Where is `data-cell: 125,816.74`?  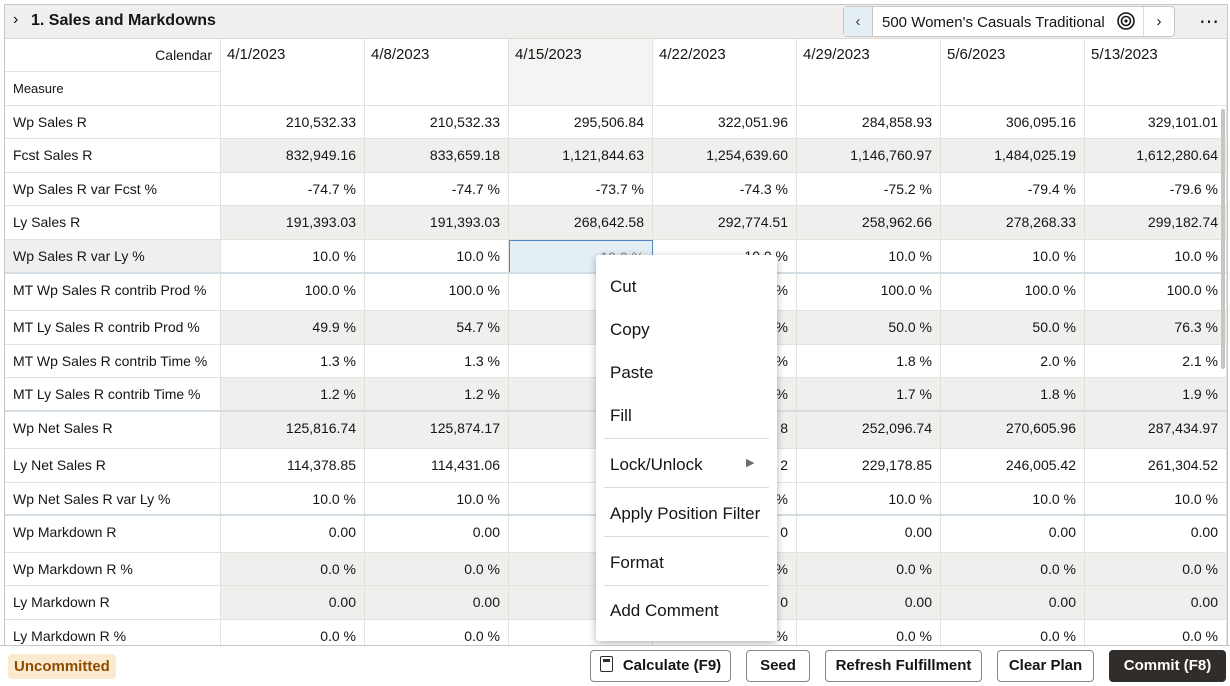
data-cell: 125,816.74 is located at coordinates (293, 430).